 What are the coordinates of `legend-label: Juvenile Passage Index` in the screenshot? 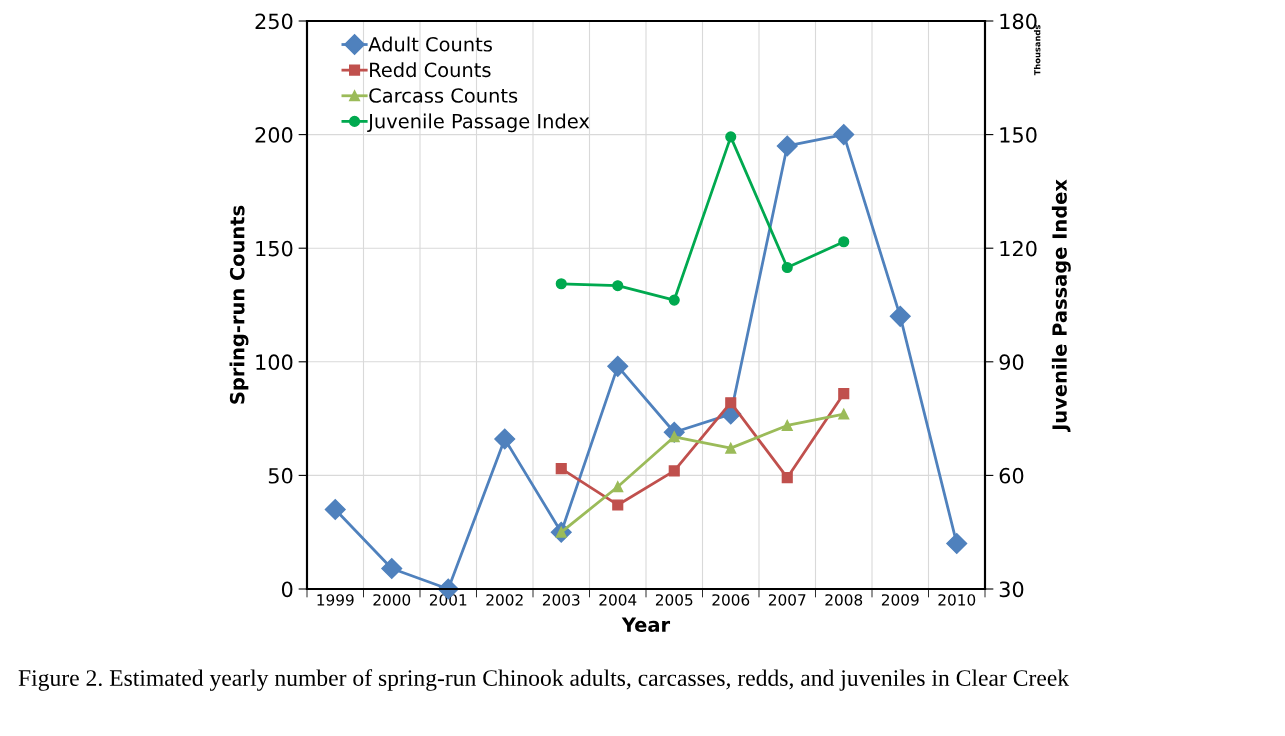 It's located at (478, 123).